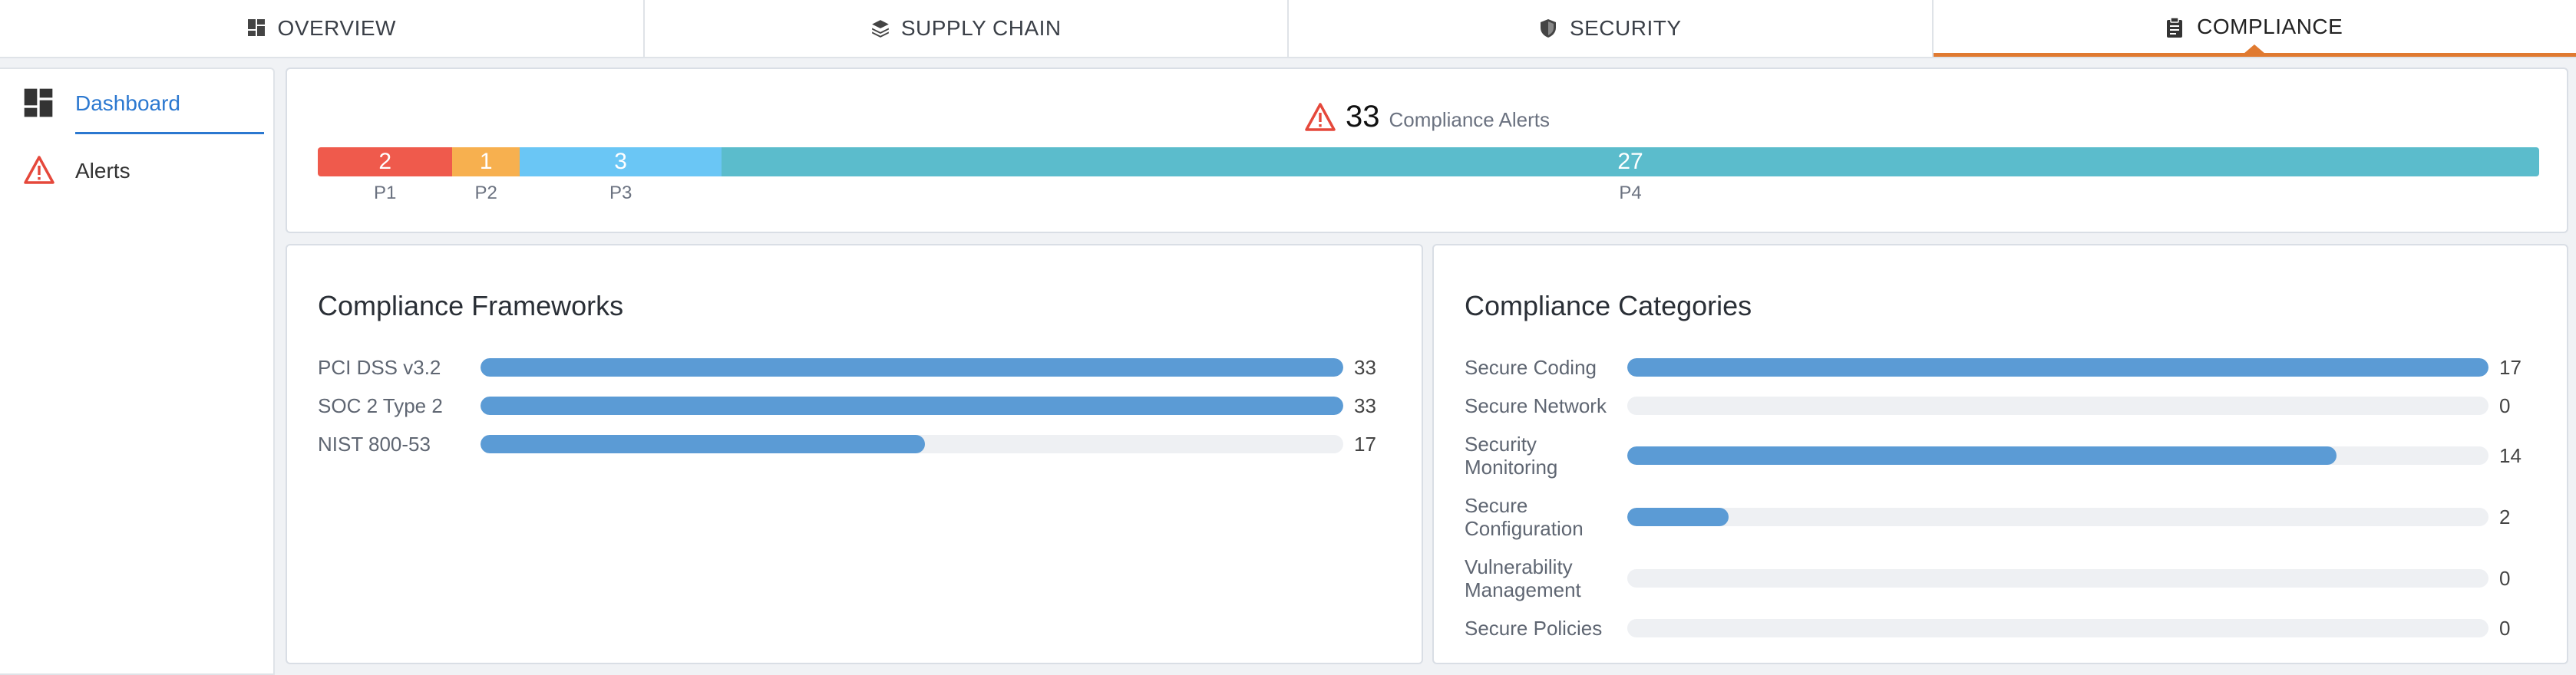 The image size is (2576, 675). I want to click on tab-label: SUPPLY CHAIN, so click(981, 28).